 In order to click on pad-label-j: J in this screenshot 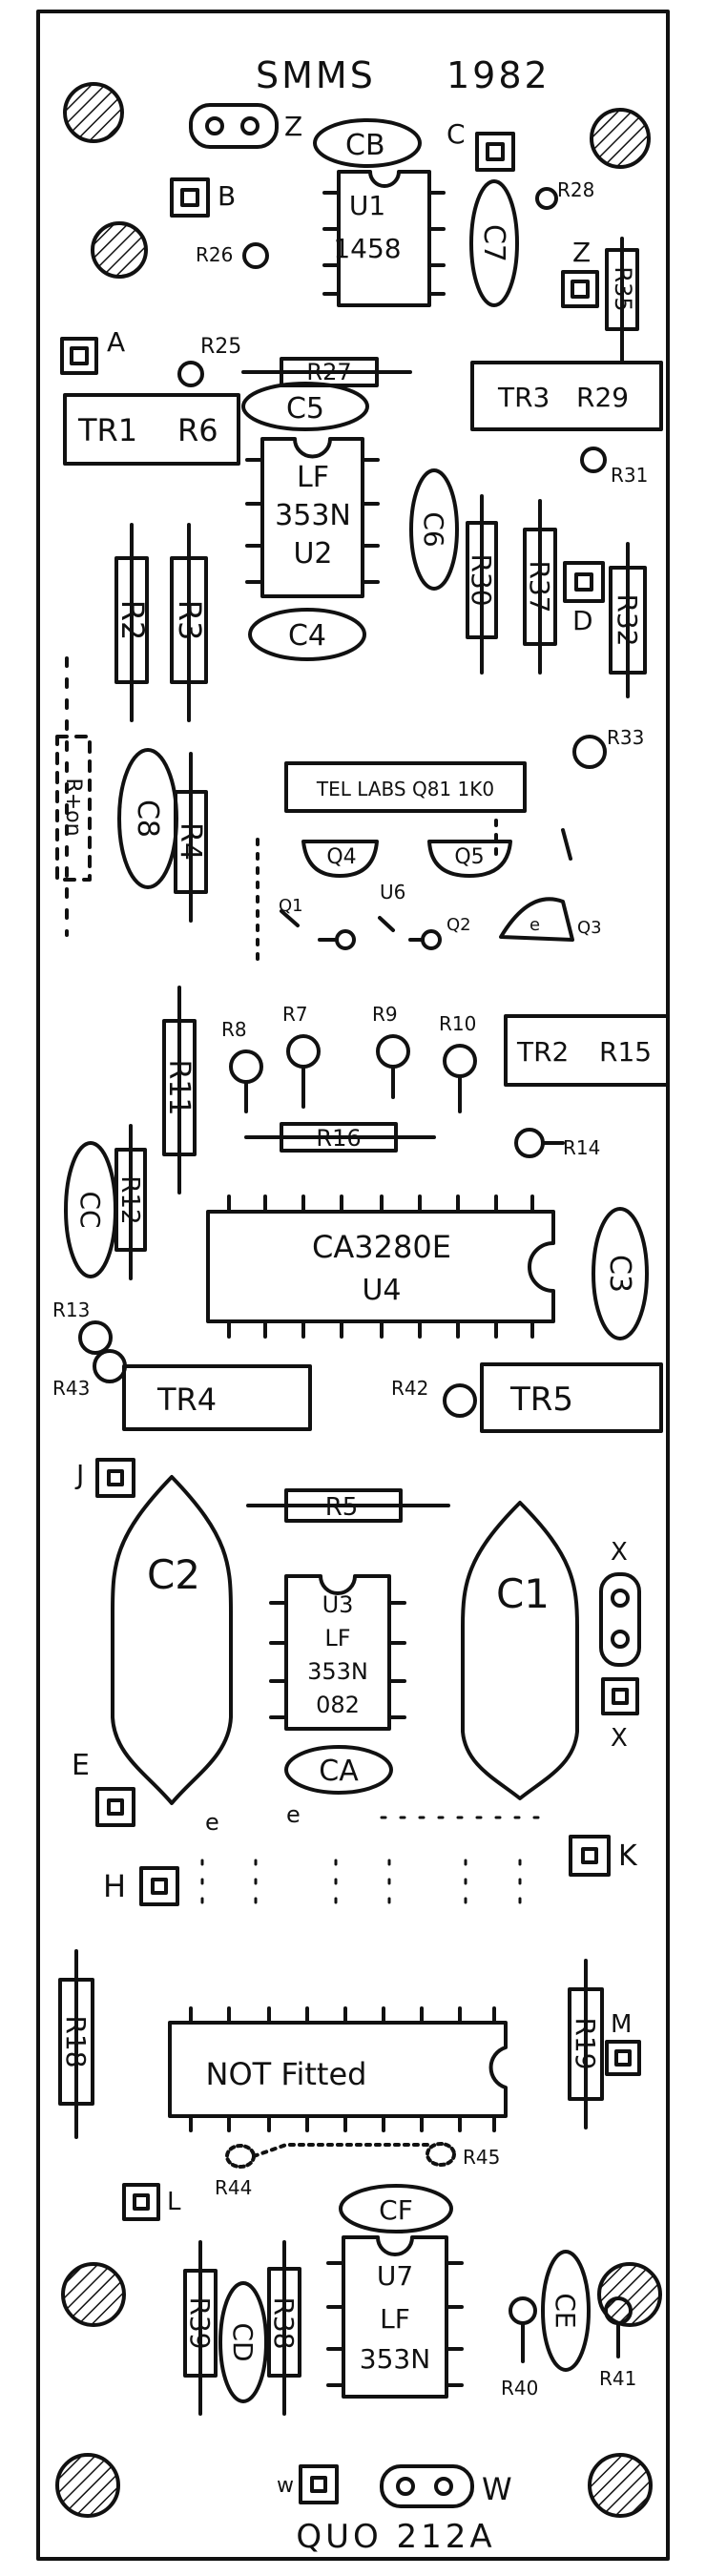, I will do `click(79, 1474)`.